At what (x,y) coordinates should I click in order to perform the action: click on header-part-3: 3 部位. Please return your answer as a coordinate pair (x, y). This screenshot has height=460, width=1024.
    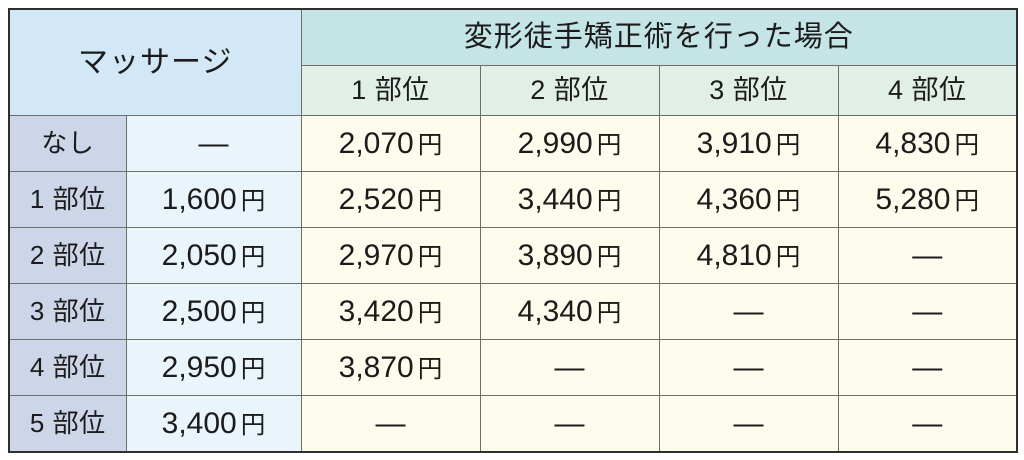
    Looking at the image, I should click on (748, 90).